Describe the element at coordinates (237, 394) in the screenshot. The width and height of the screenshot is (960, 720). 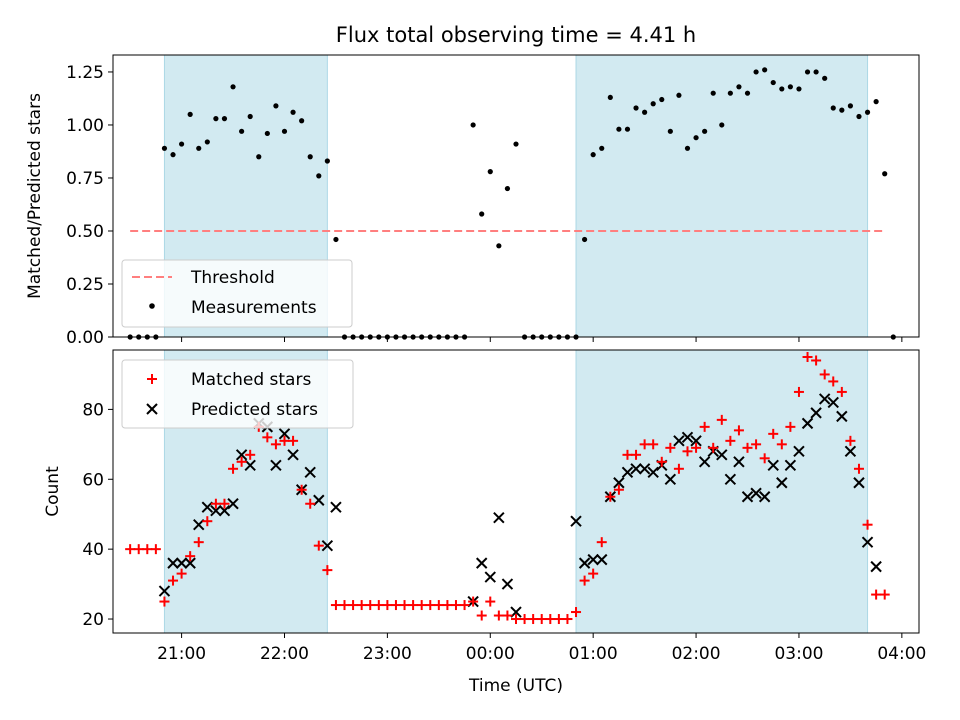
I see `bottom-legend: Matched stars Predicted stars` at that location.